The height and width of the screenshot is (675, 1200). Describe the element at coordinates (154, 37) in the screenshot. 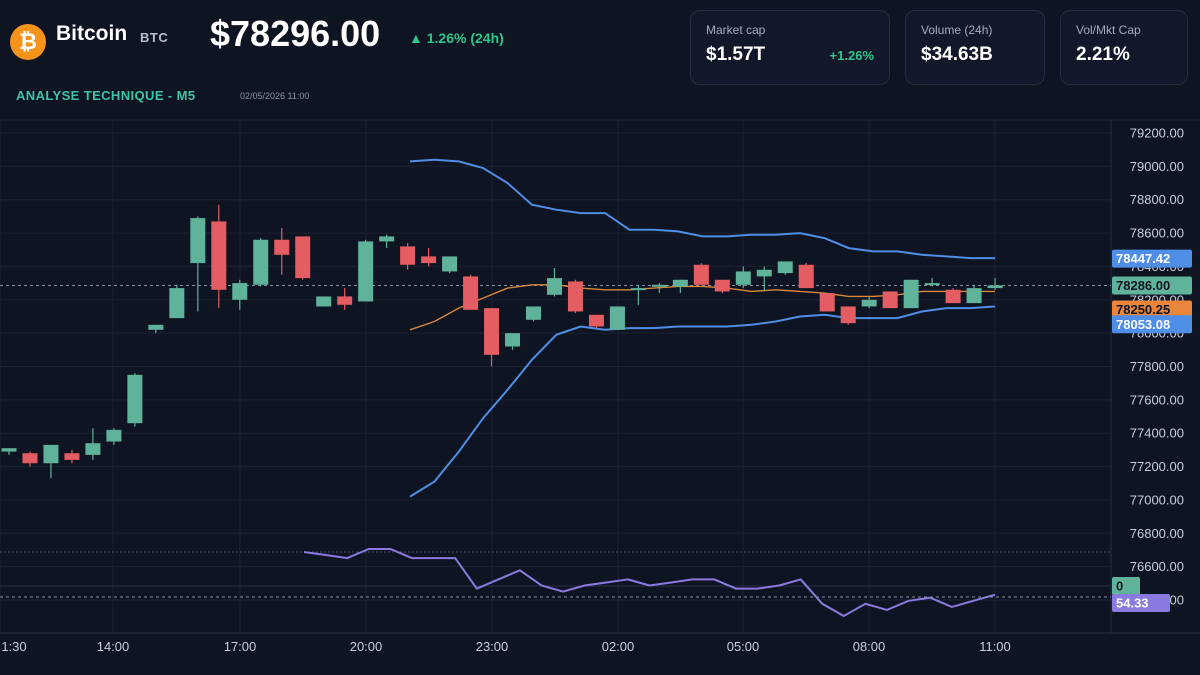

I see `coin-symbol: BTC` at that location.